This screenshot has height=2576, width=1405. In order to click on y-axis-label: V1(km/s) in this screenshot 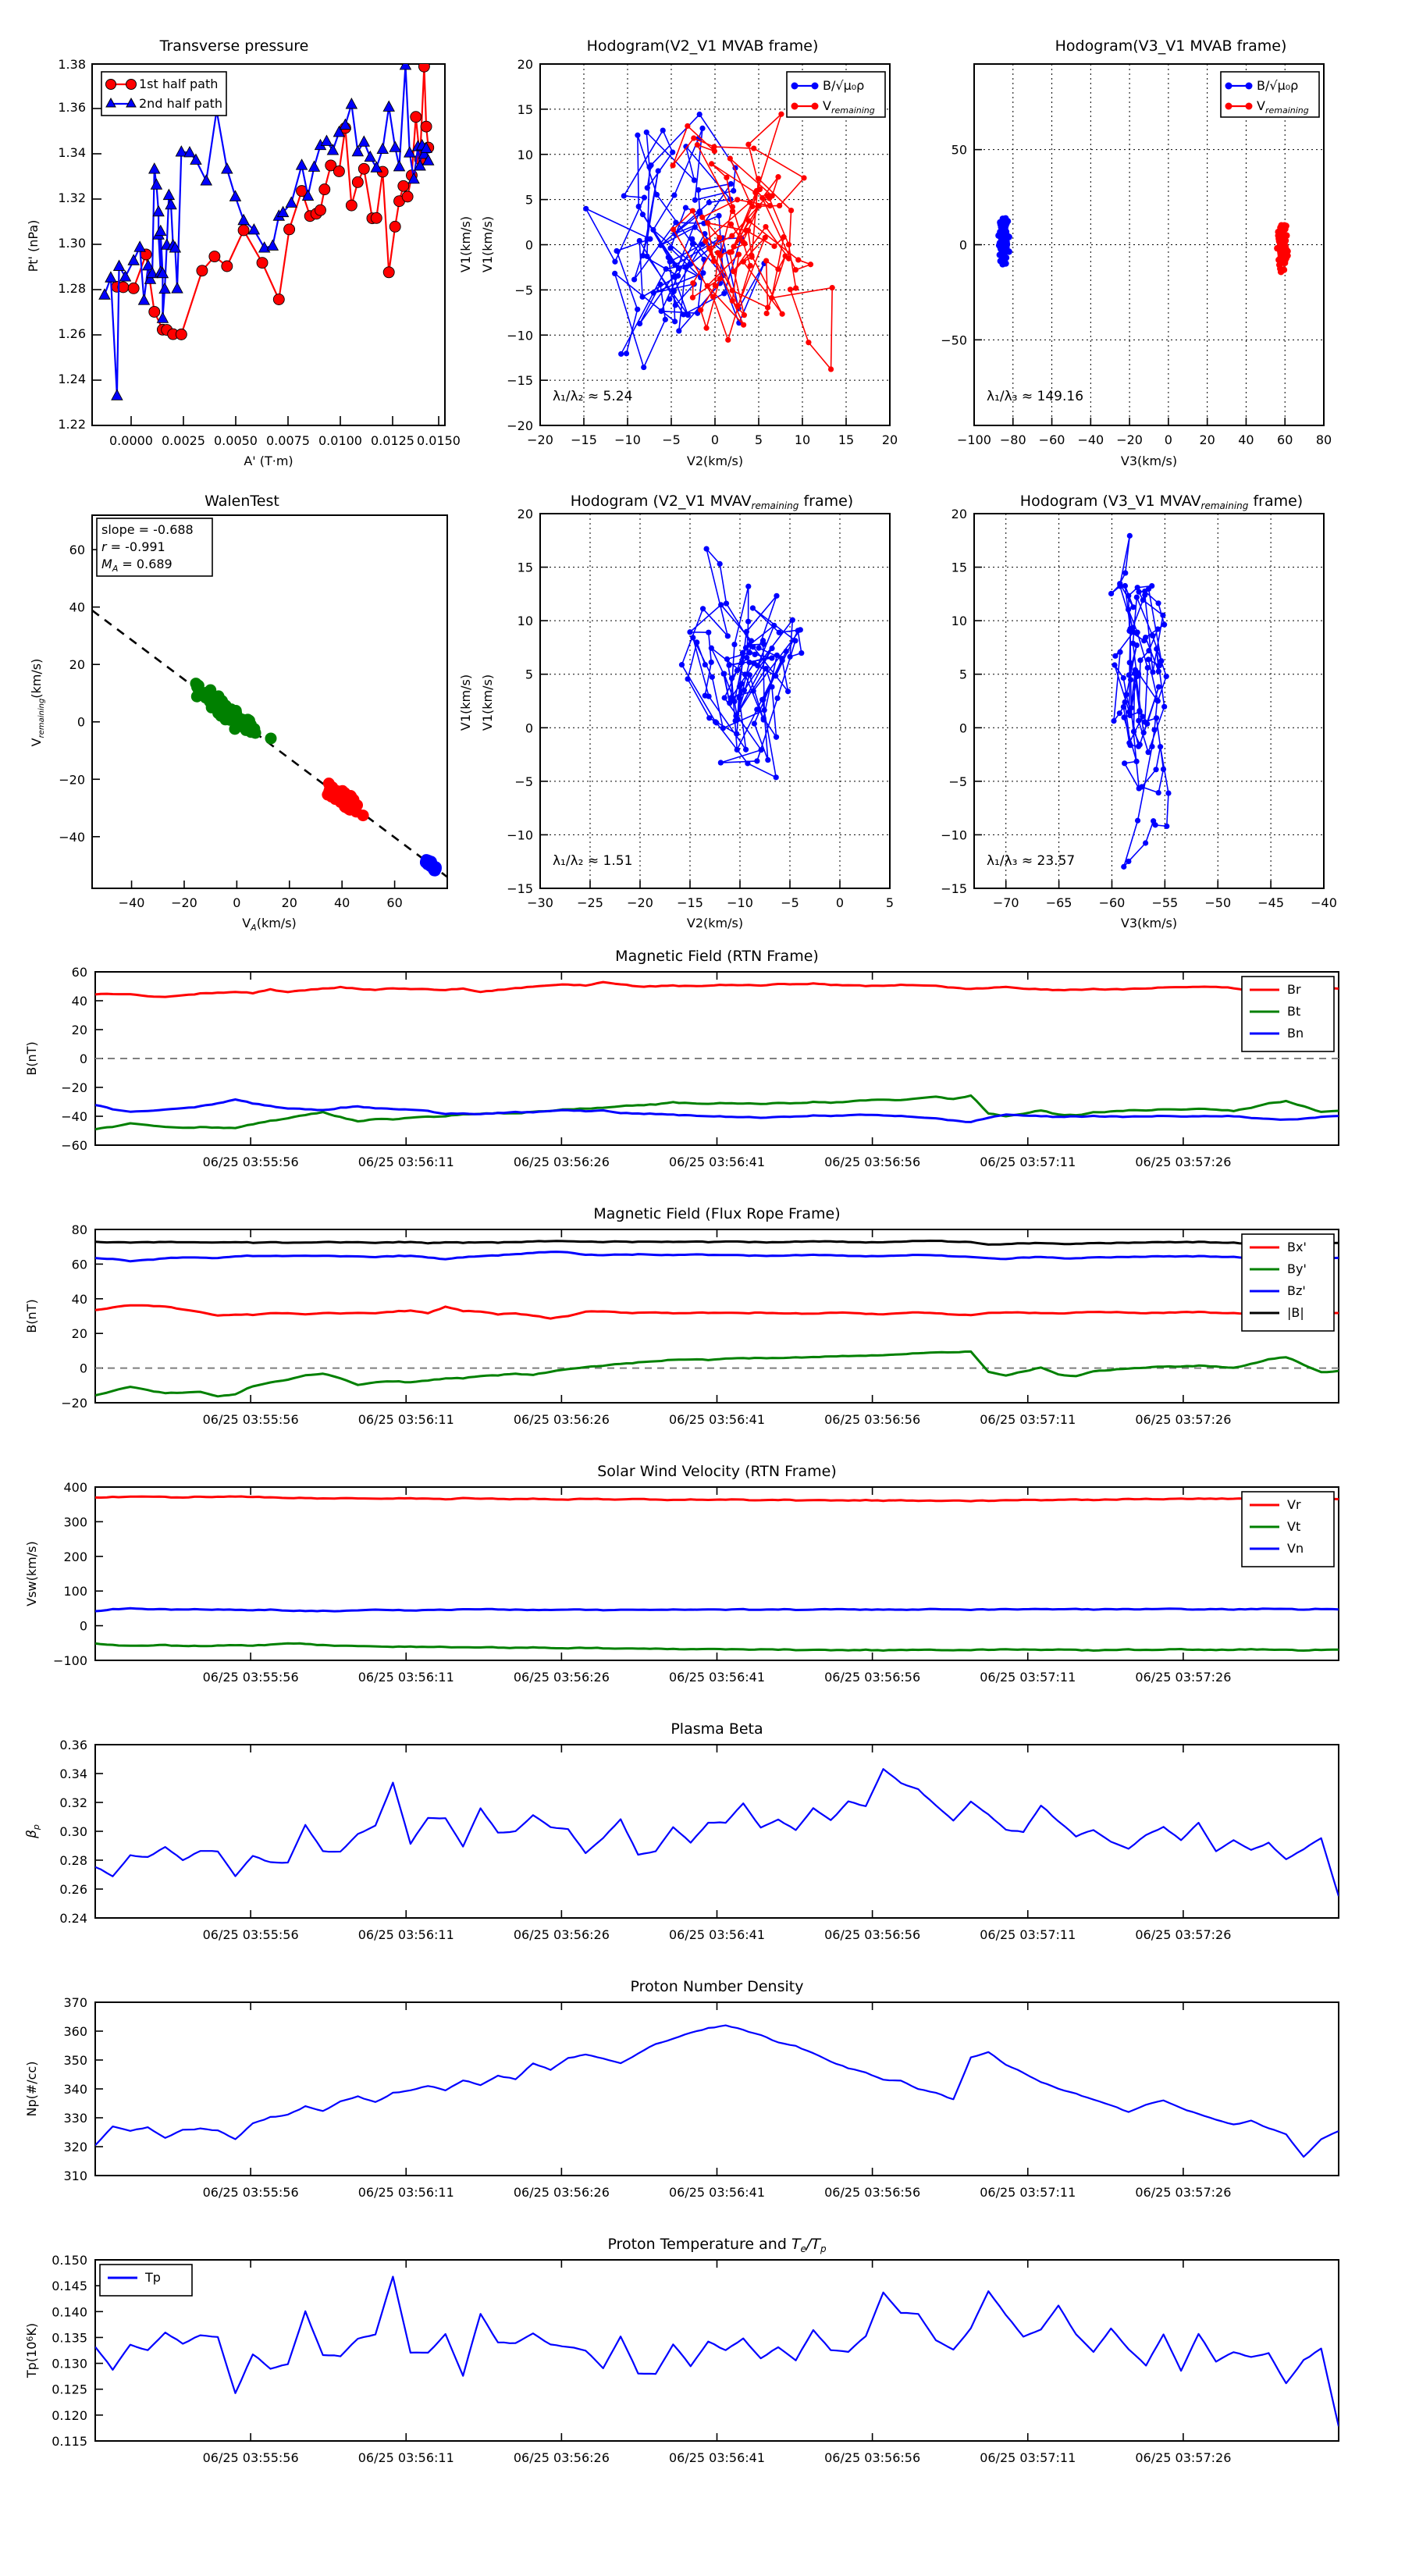, I will do `click(487, 702)`.